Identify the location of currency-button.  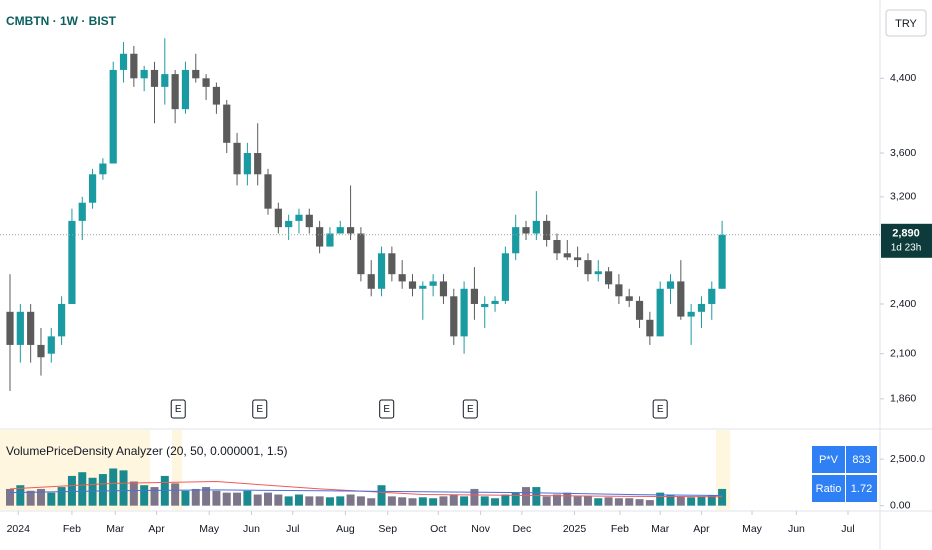
(906, 23).